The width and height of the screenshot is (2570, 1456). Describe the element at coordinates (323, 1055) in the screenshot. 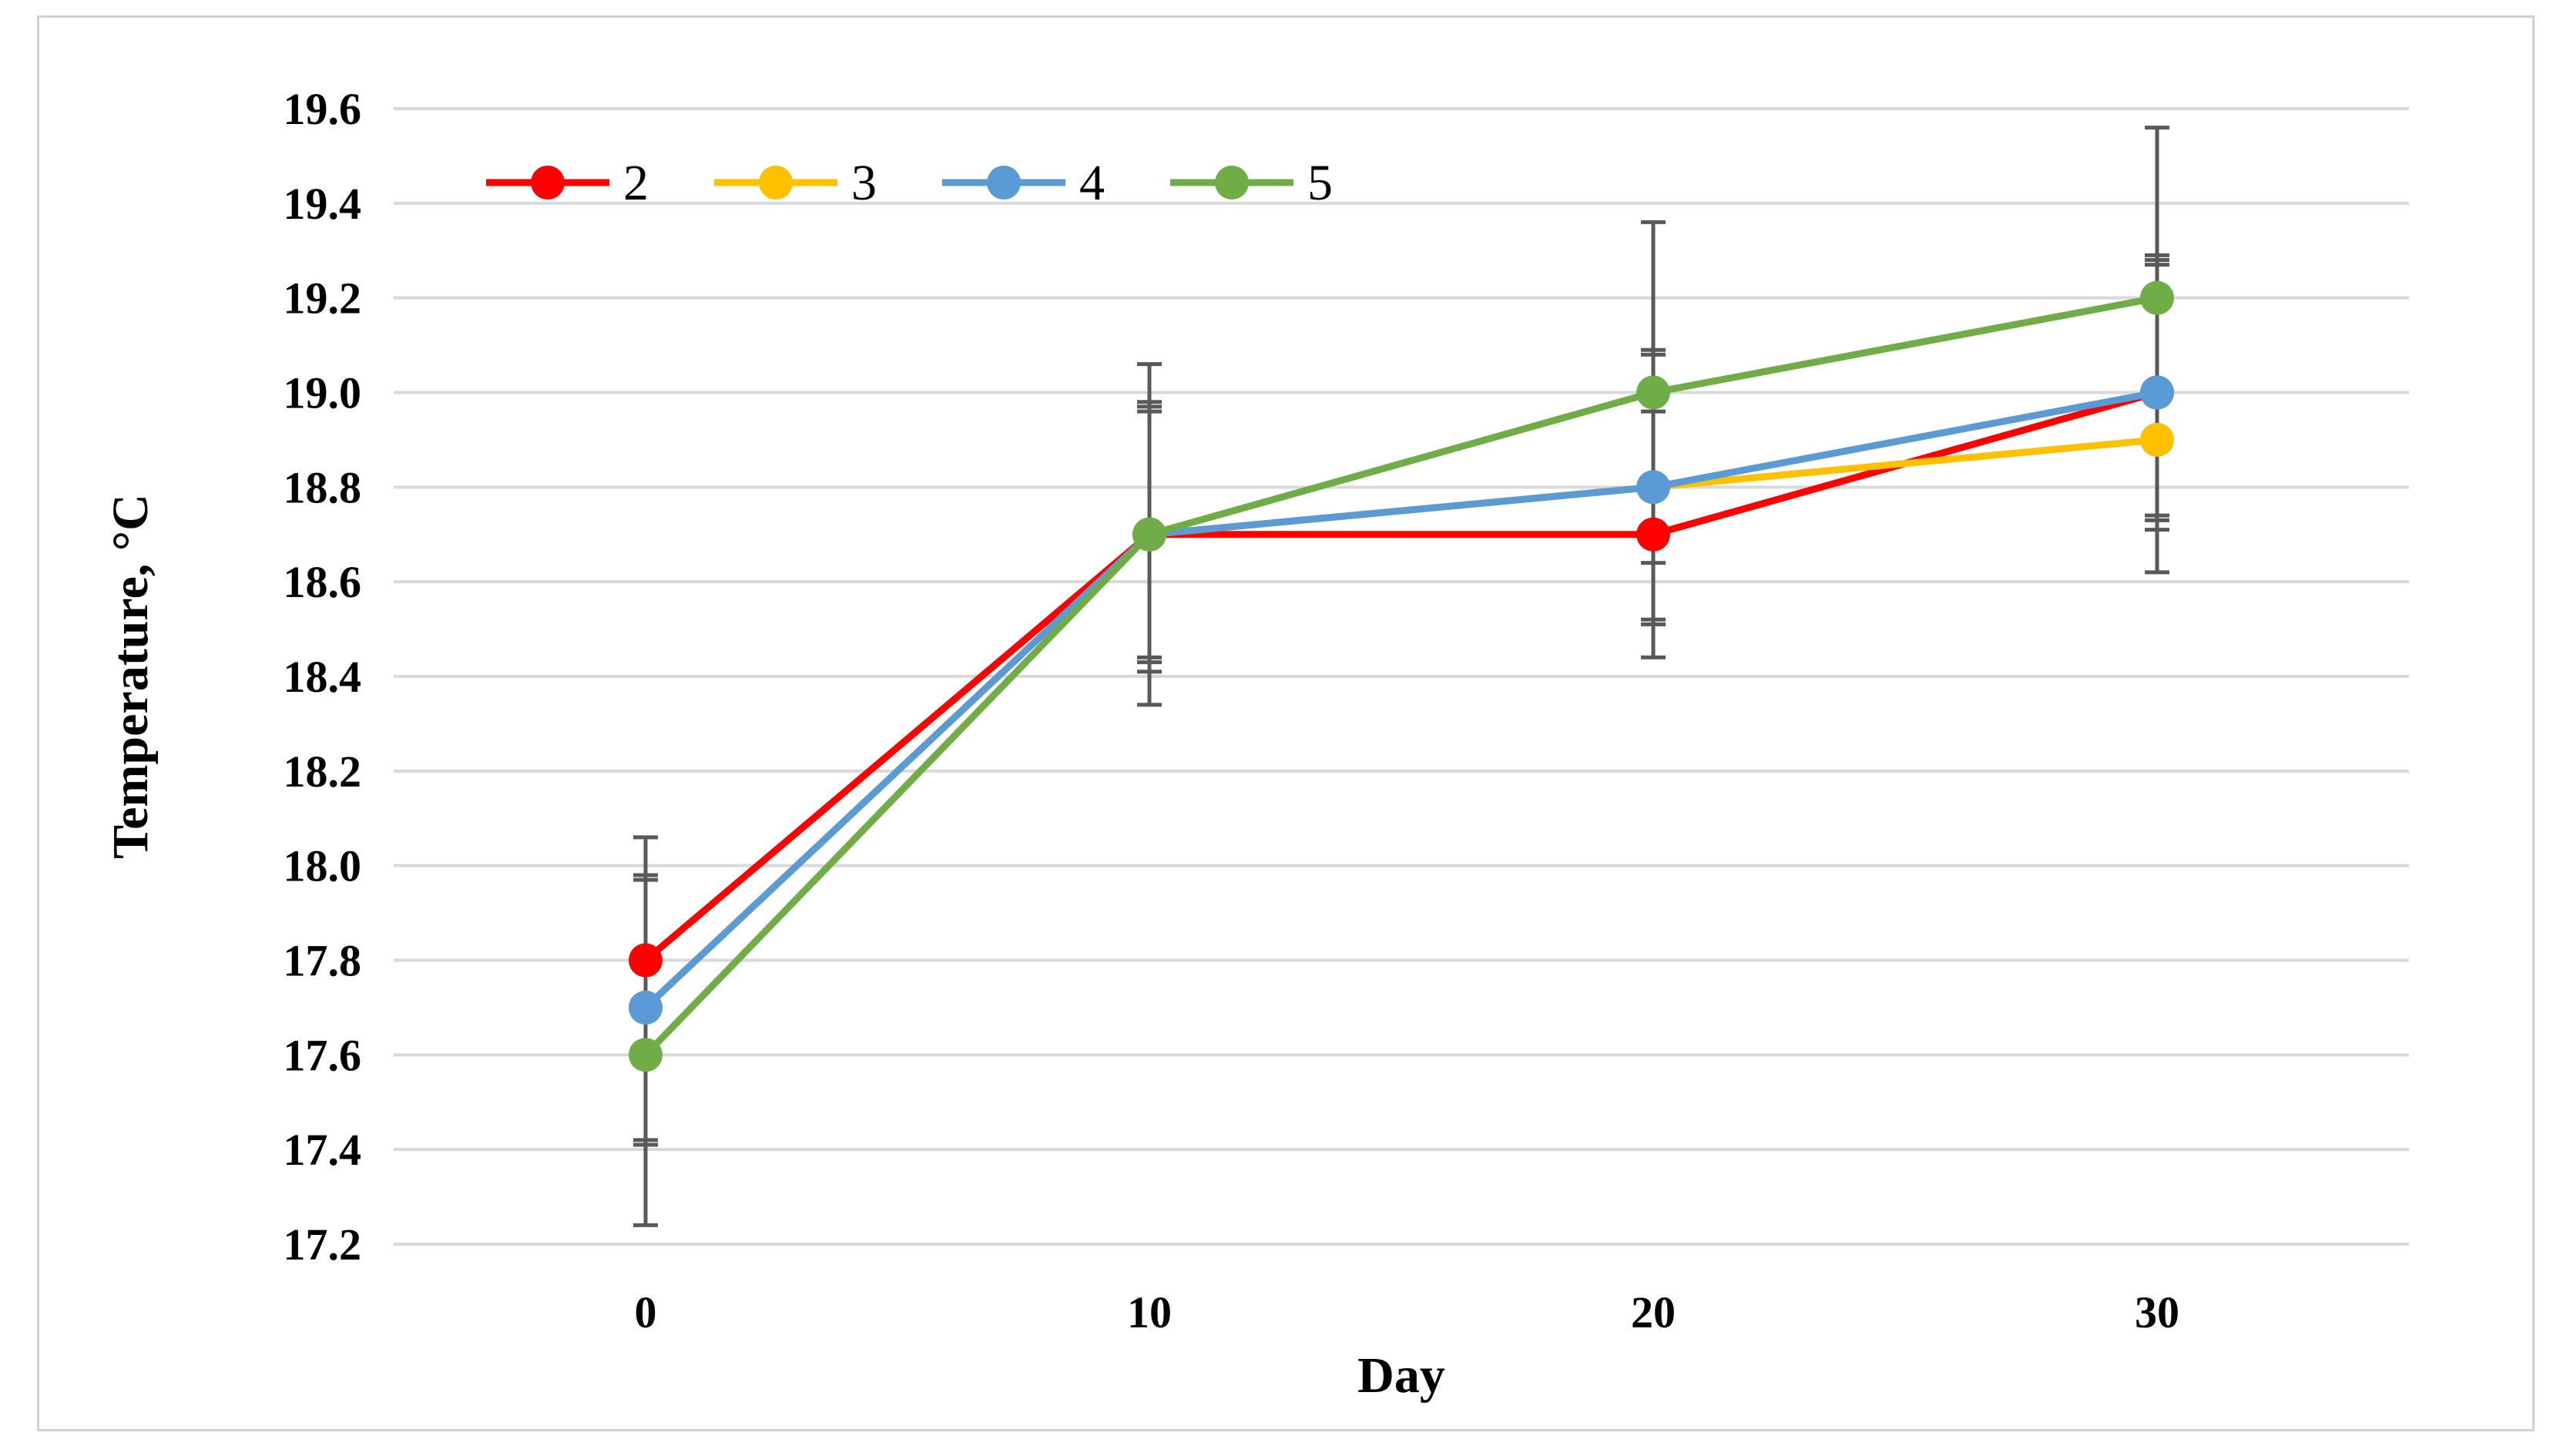

I see `y-tick-label: 17.6` at that location.